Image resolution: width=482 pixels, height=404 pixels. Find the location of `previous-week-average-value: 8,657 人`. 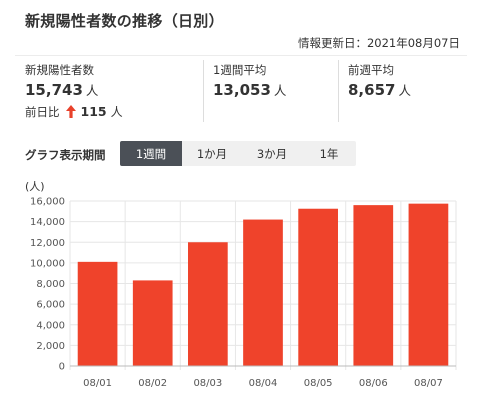

previous-week-average-value: 8,657 人 is located at coordinates (379, 89).